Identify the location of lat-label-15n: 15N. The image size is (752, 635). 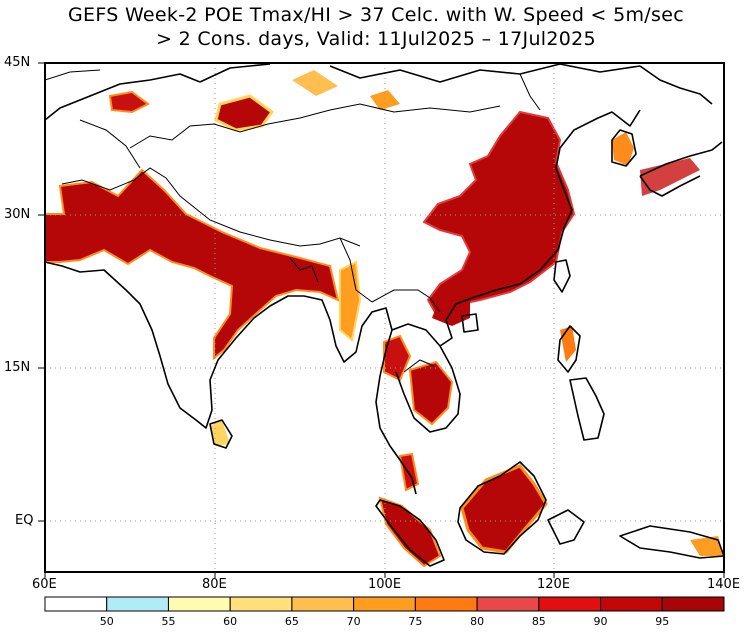
(17, 367).